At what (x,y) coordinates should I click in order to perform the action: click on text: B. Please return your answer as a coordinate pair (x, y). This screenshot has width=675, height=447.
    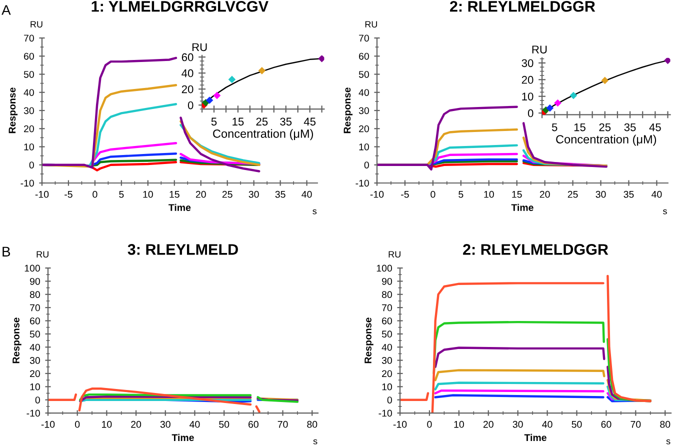
    Looking at the image, I should click on (6, 251).